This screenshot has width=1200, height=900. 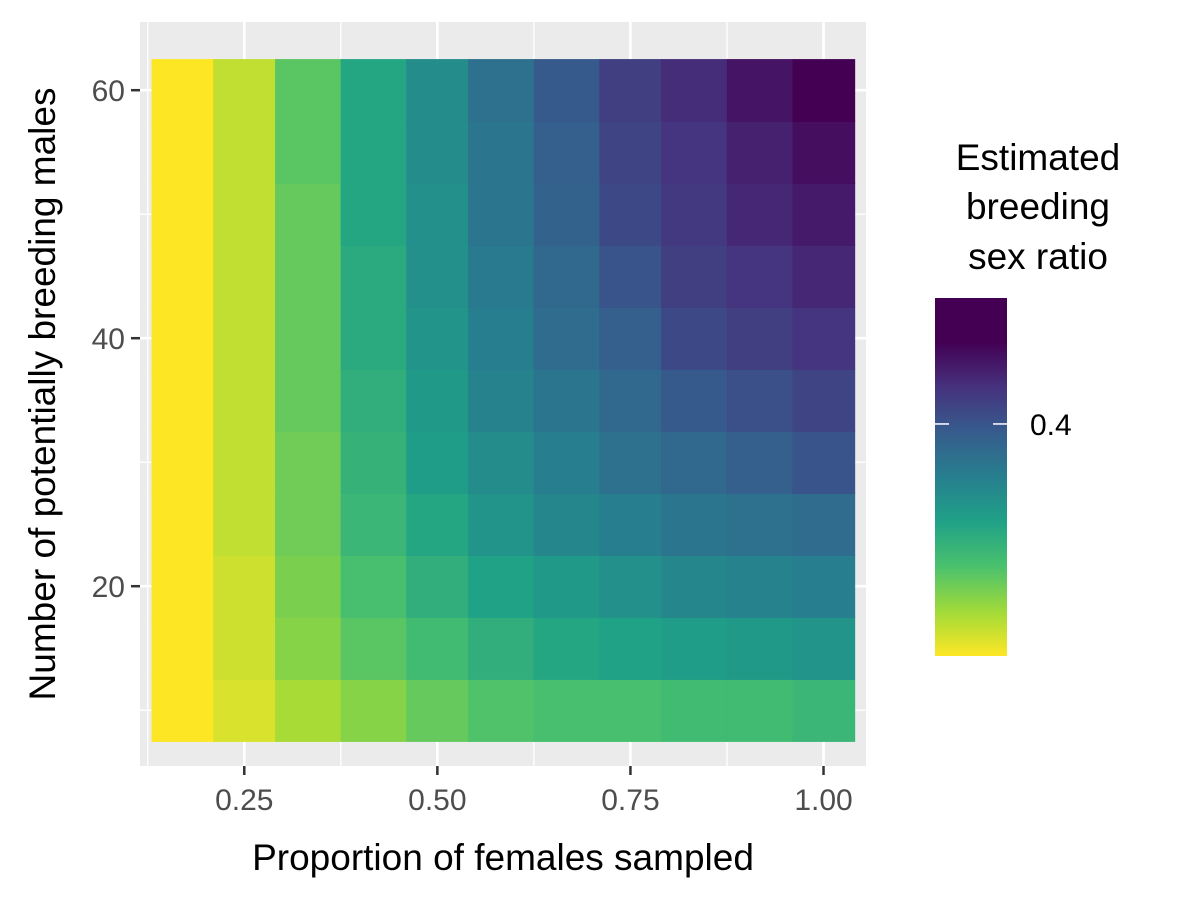 What do you see at coordinates (503, 857) in the screenshot?
I see `x-axis-title: Proportion of females sampled` at bounding box center [503, 857].